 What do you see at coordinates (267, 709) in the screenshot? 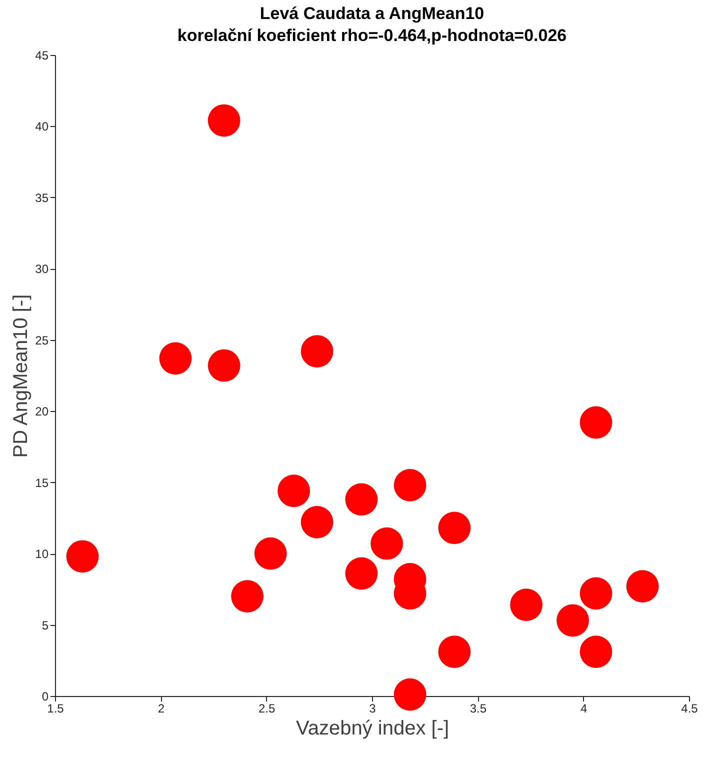
I see `x-tick-label: 2.5` at bounding box center [267, 709].